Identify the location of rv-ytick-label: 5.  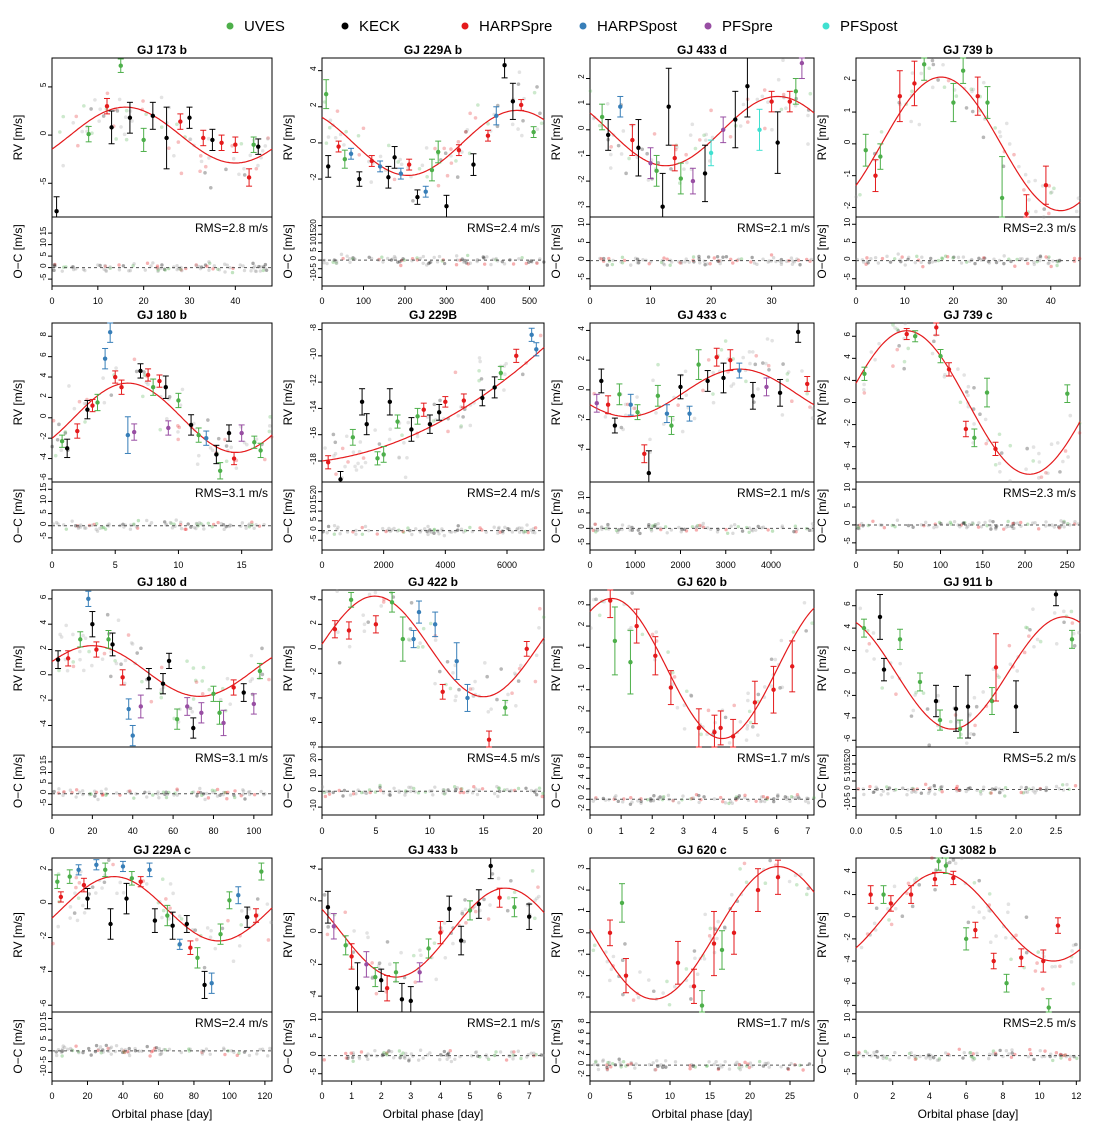
(43, 84).